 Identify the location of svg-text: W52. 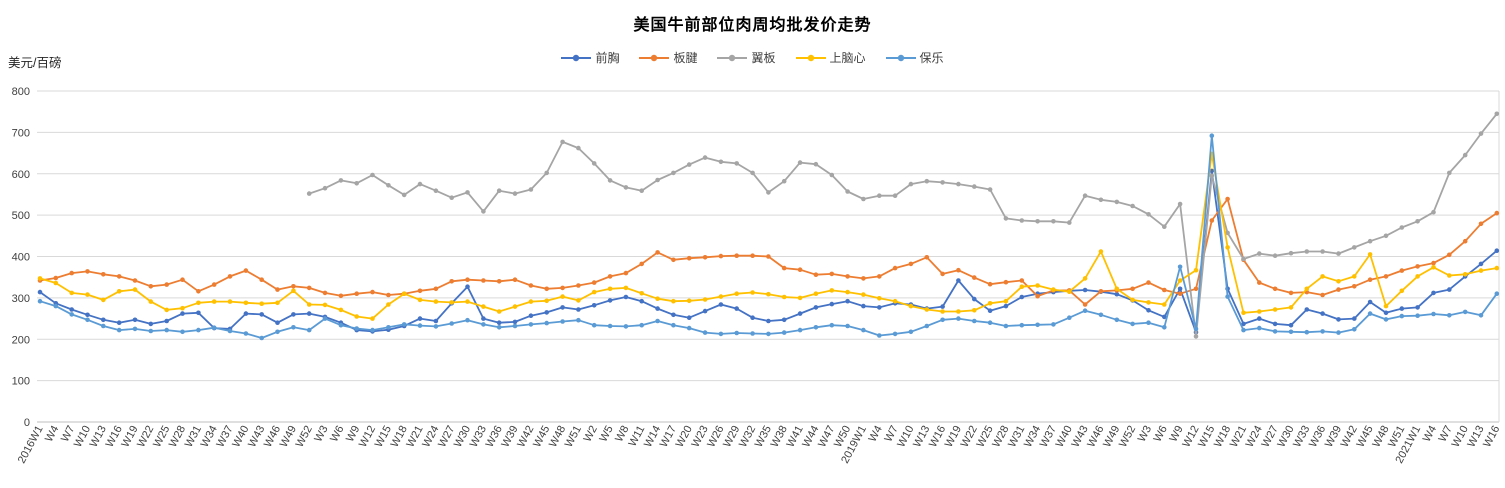
(1127, 437).